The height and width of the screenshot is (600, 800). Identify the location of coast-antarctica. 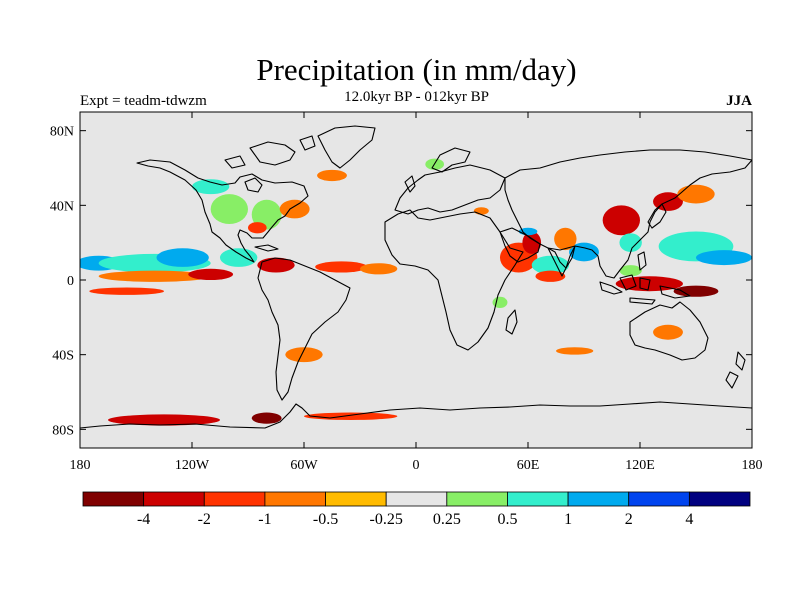
(416, 415).